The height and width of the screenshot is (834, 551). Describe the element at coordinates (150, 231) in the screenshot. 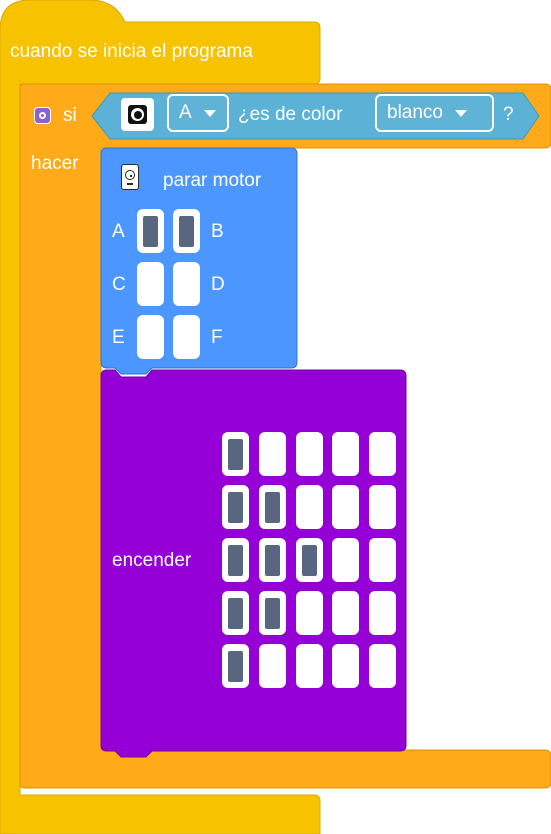

I see `port-toggle-a` at that location.